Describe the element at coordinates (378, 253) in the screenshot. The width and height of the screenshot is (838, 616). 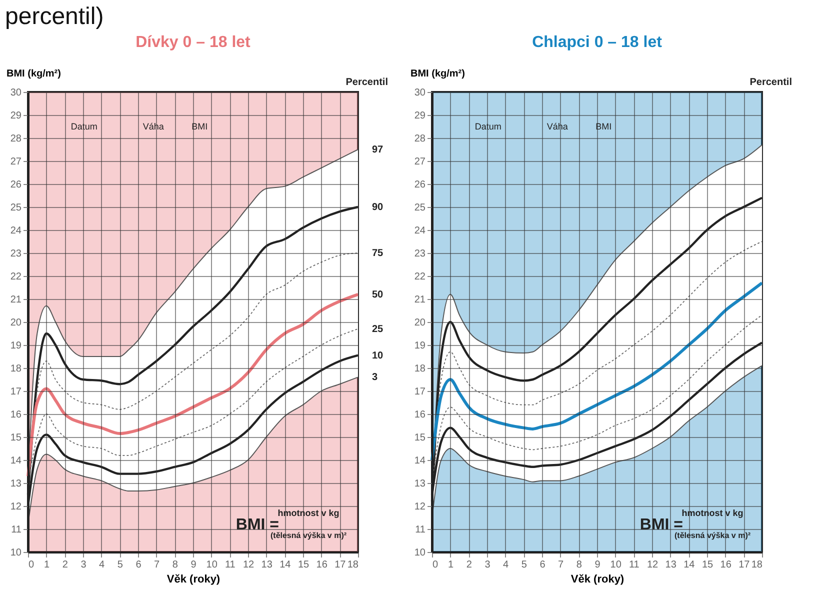
I see `series-label: 75` at that location.